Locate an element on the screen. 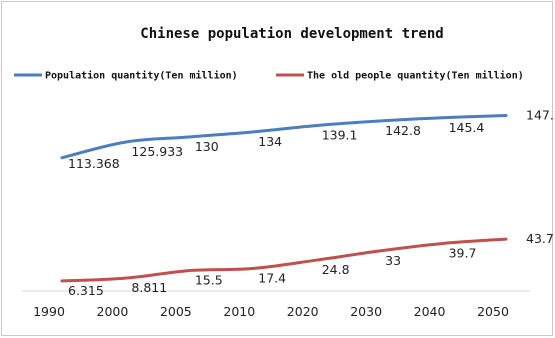 The height and width of the screenshot is (338, 555). legend-label: Population quantity(Ten million) is located at coordinates (141, 76).